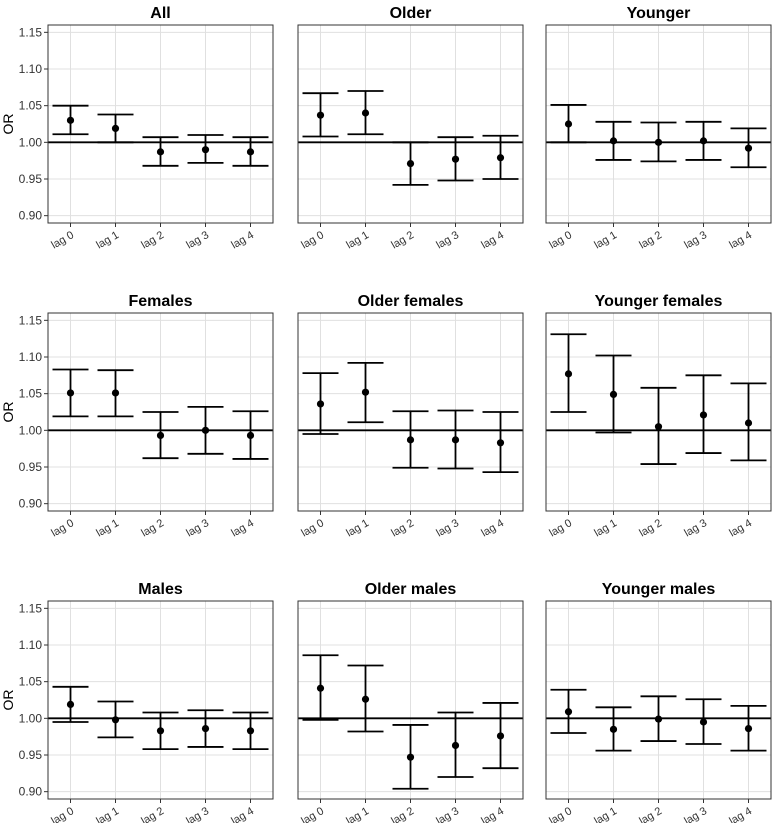 The height and width of the screenshot is (828, 777). Describe the element at coordinates (411, 589) in the screenshot. I see `panel-title: Older males` at that location.